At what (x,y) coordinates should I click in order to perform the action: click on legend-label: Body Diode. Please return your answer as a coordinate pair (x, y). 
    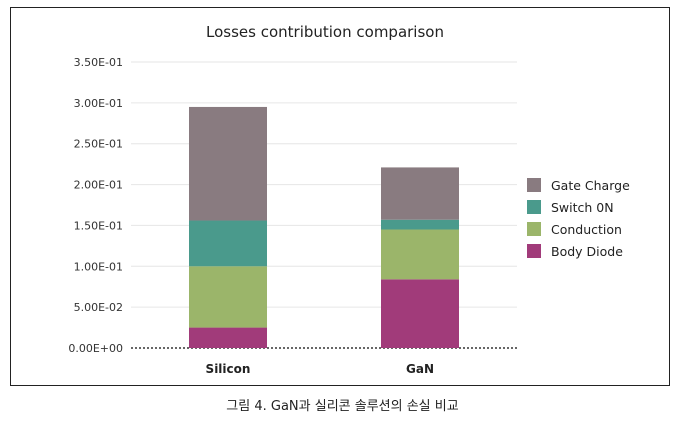
    Looking at the image, I should click on (587, 251).